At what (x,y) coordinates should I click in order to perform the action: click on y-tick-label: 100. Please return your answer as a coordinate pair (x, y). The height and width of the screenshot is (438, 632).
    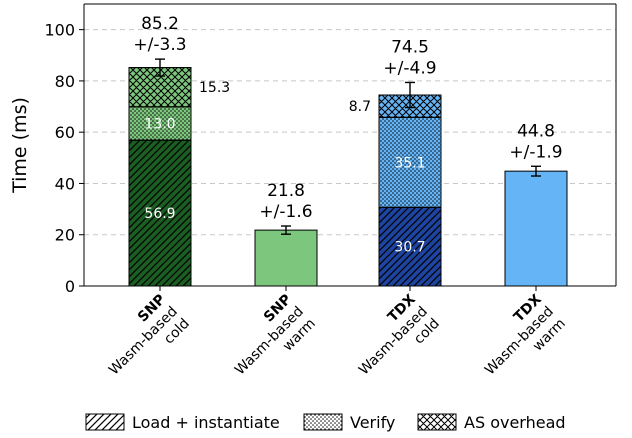
    Looking at the image, I should click on (59, 30).